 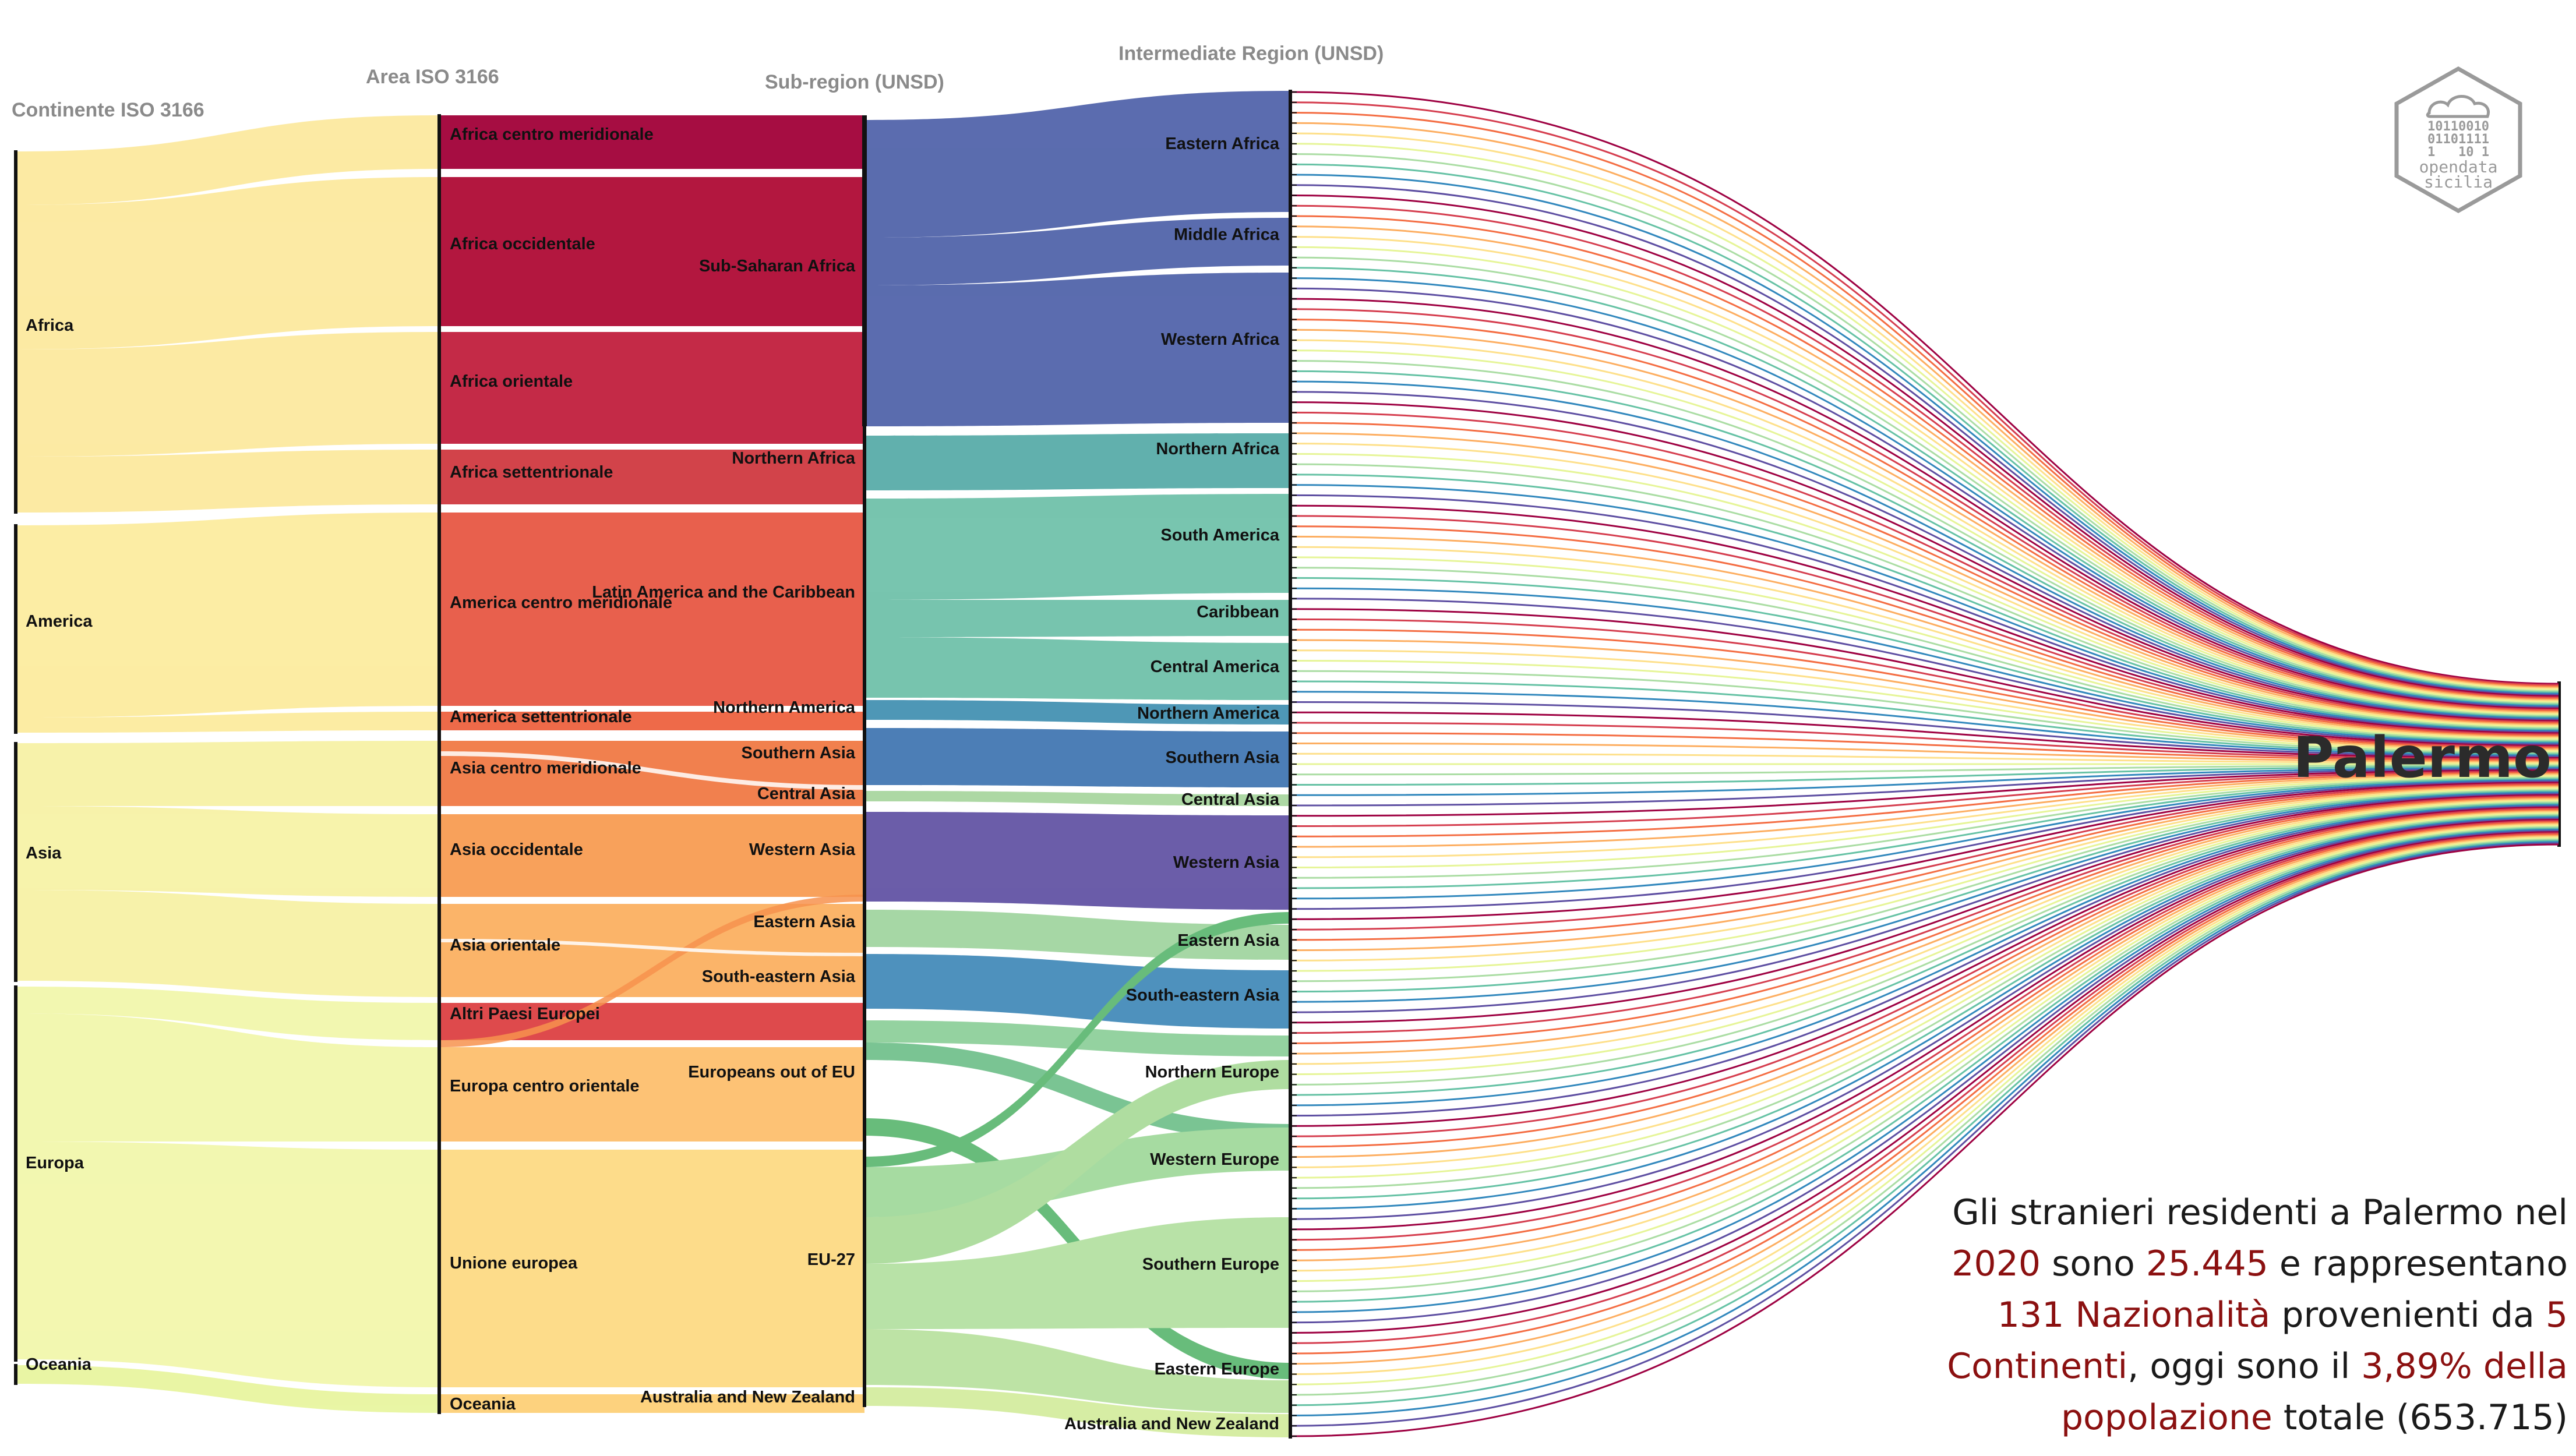 What do you see at coordinates (651, 773) in the screenshot?
I see `node-area-acme` at bounding box center [651, 773].